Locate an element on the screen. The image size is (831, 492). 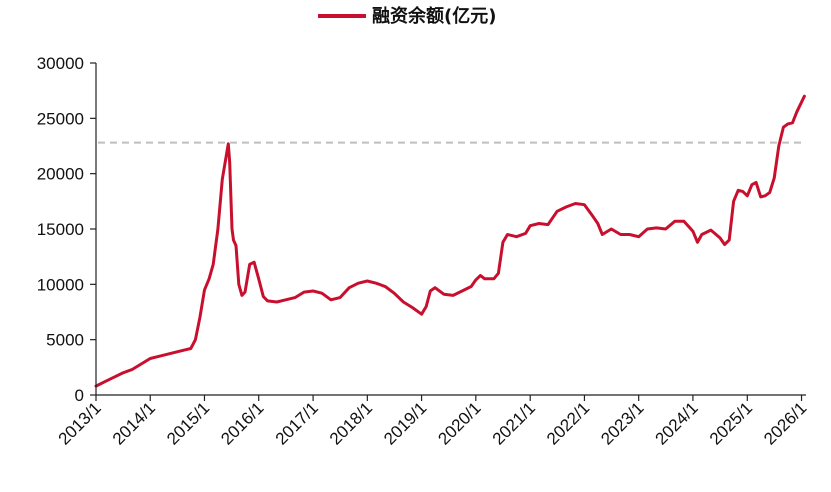
y-tick-label: 0 is located at coordinates (79, 395).